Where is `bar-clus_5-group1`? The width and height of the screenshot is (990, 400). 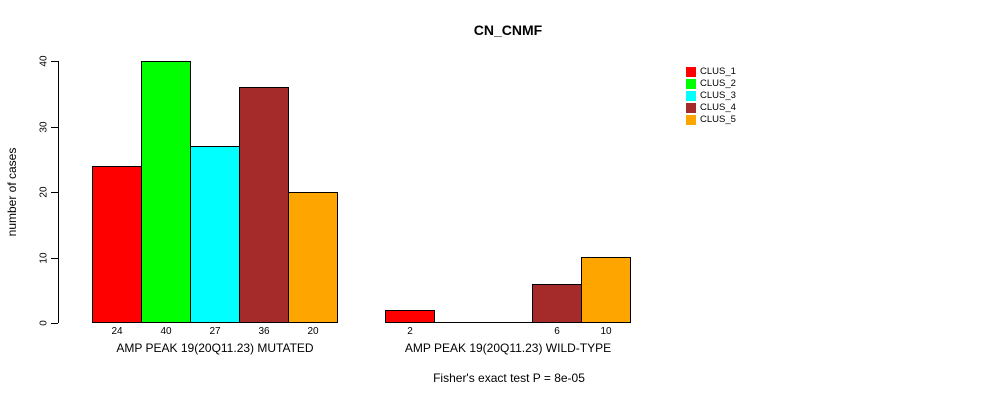 bar-clus_5-group1 is located at coordinates (606, 290).